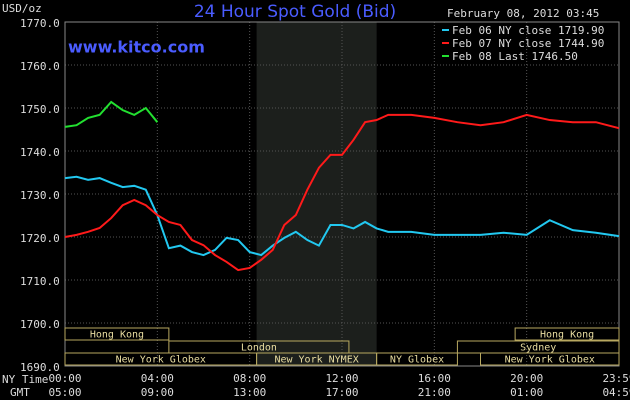 The image size is (630, 400). What do you see at coordinates (40, 281) in the screenshot?
I see `y-tick-label: 1710.0` at bounding box center [40, 281].